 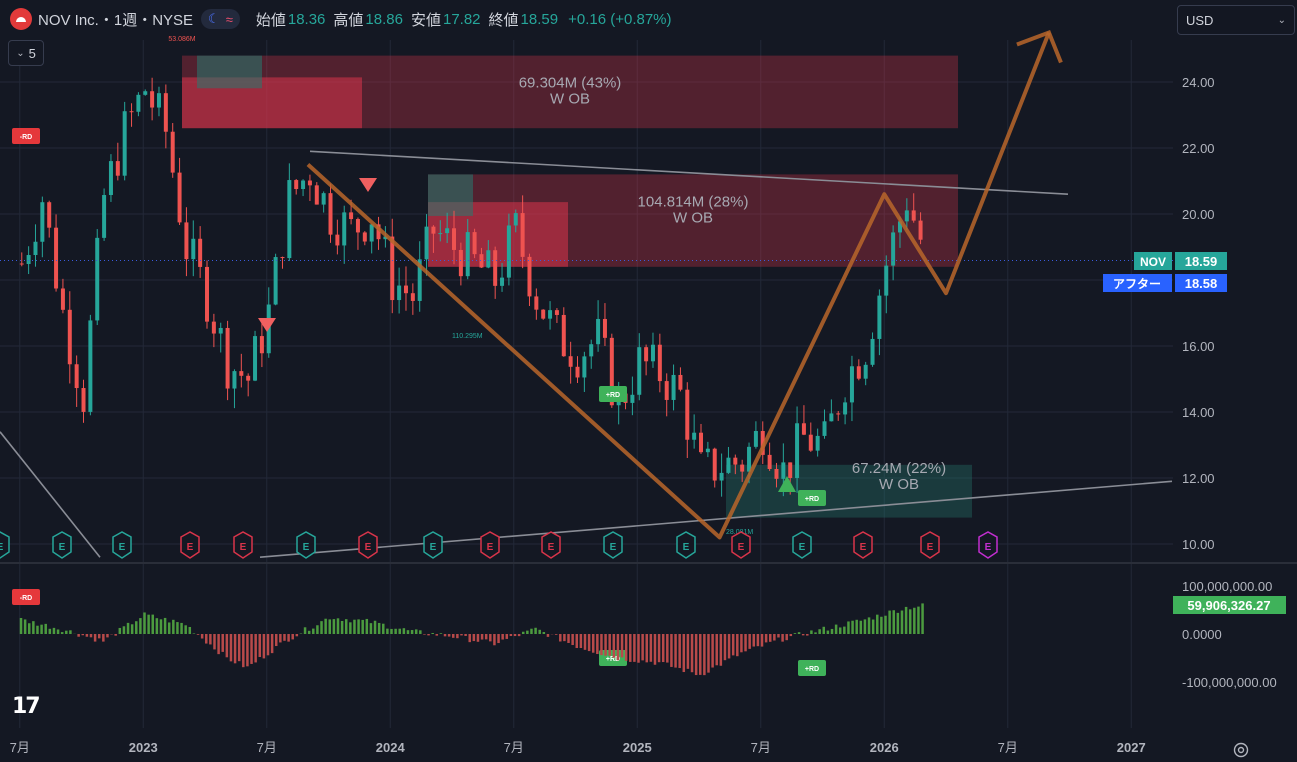 What do you see at coordinates (1198, 346) in the screenshot?
I see `y-tick-label: 16.00` at bounding box center [1198, 346].